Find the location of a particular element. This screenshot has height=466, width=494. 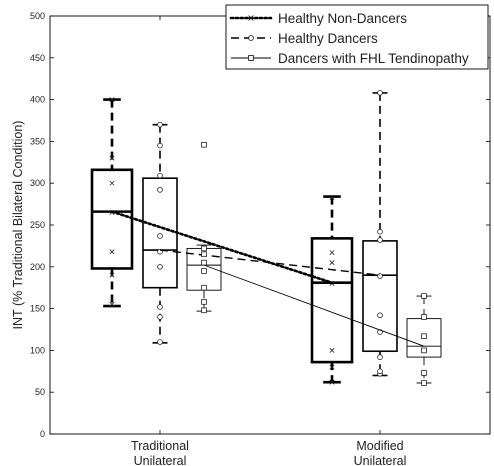

legend-entry: Healthy Non-Dancers is located at coordinates (318, 18).